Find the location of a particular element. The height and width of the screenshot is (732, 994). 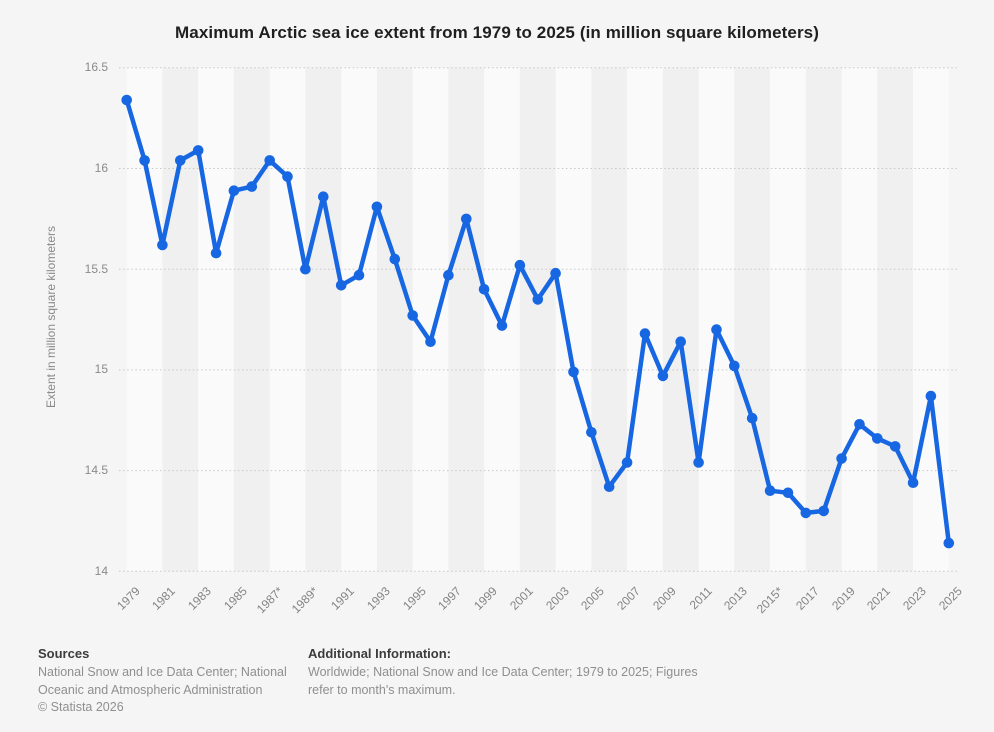

copyright: © Statista 2026 is located at coordinates (81, 707).